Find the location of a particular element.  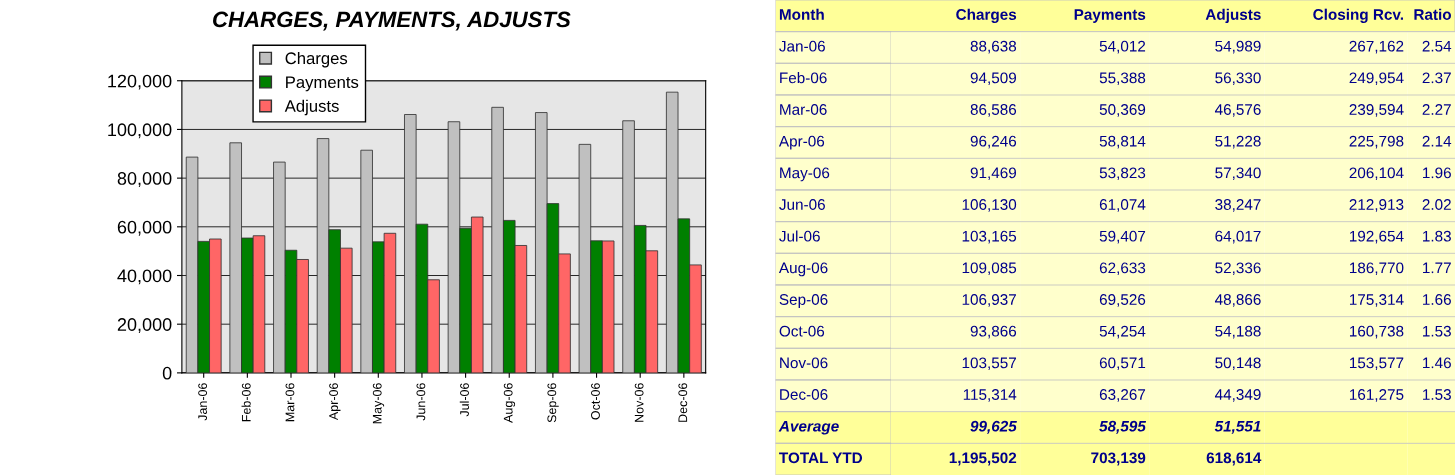

data-label: 54,254 is located at coordinates (1122, 332).